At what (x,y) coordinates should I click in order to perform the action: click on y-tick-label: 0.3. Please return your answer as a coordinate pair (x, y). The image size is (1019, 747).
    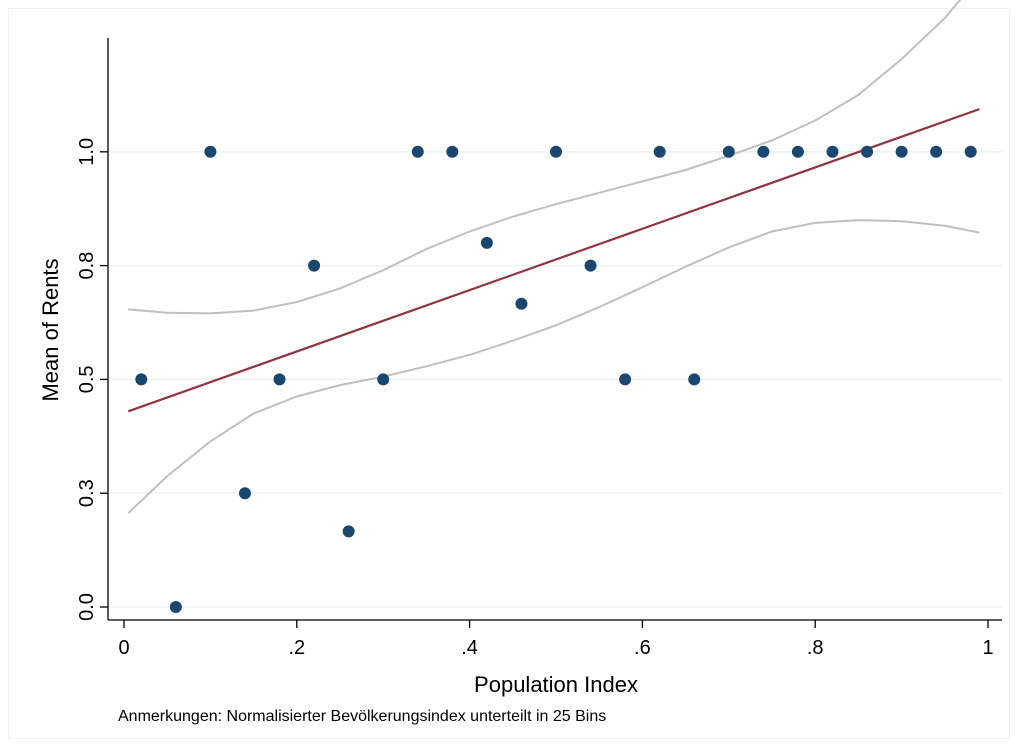
    Looking at the image, I should click on (87, 493).